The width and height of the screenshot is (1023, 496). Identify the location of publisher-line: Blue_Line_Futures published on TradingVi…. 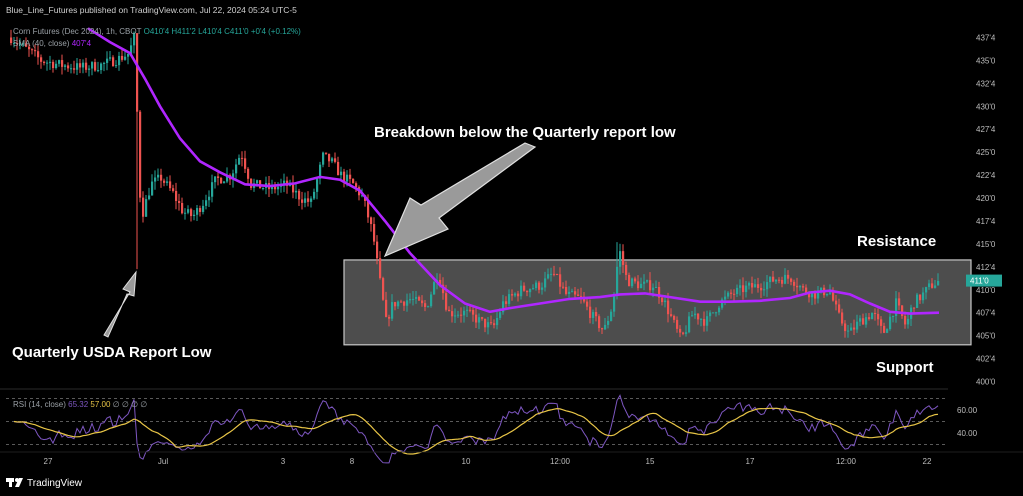
(151, 10).